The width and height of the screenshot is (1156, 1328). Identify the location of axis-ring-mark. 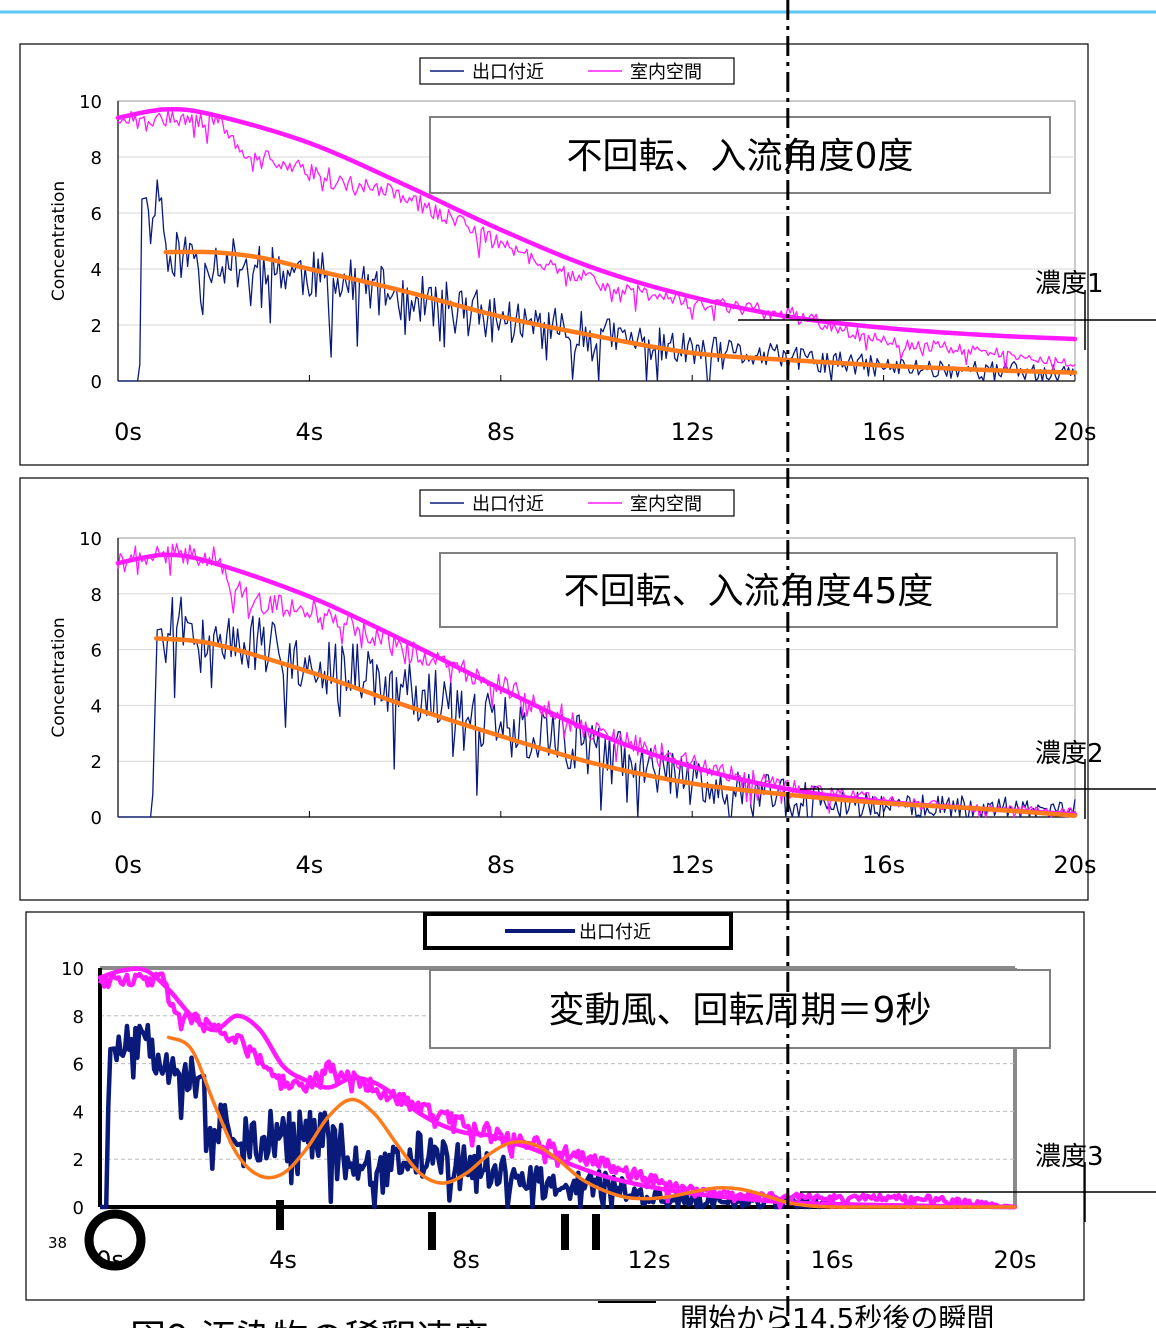
(115, 1240).